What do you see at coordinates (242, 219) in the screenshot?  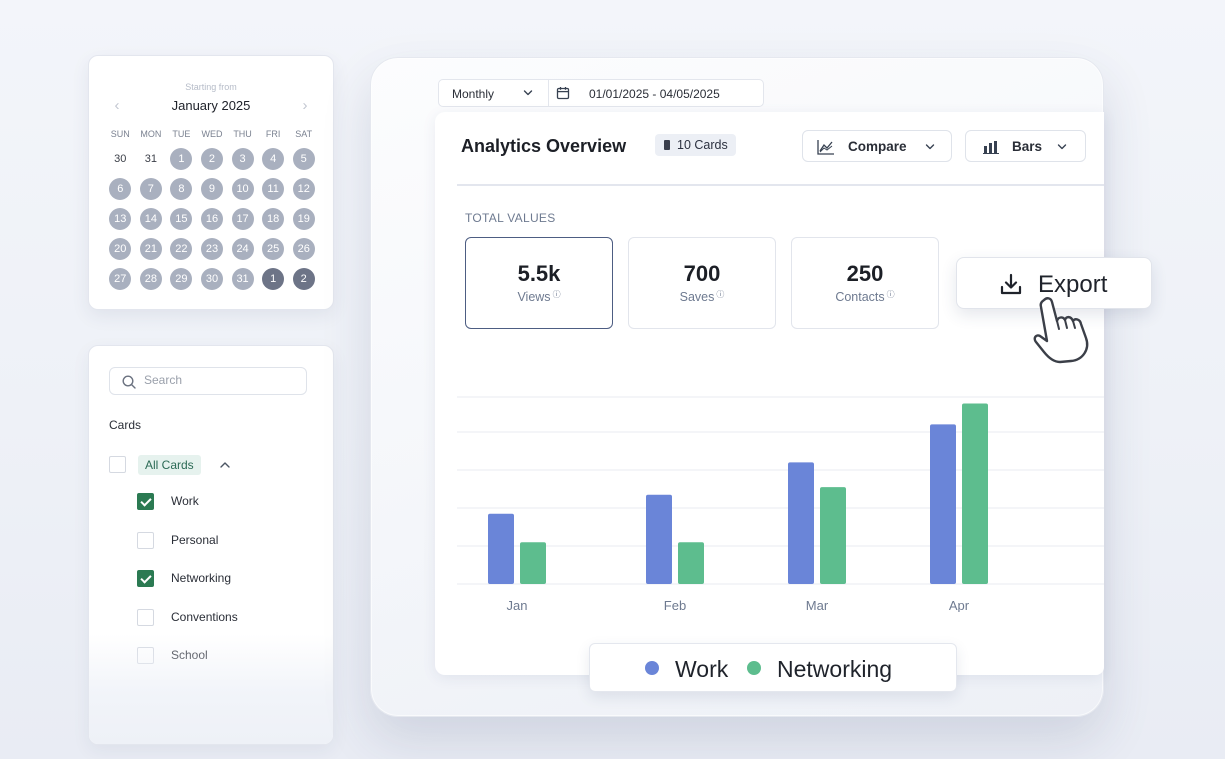 I see `calendar-day: 17` at bounding box center [242, 219].